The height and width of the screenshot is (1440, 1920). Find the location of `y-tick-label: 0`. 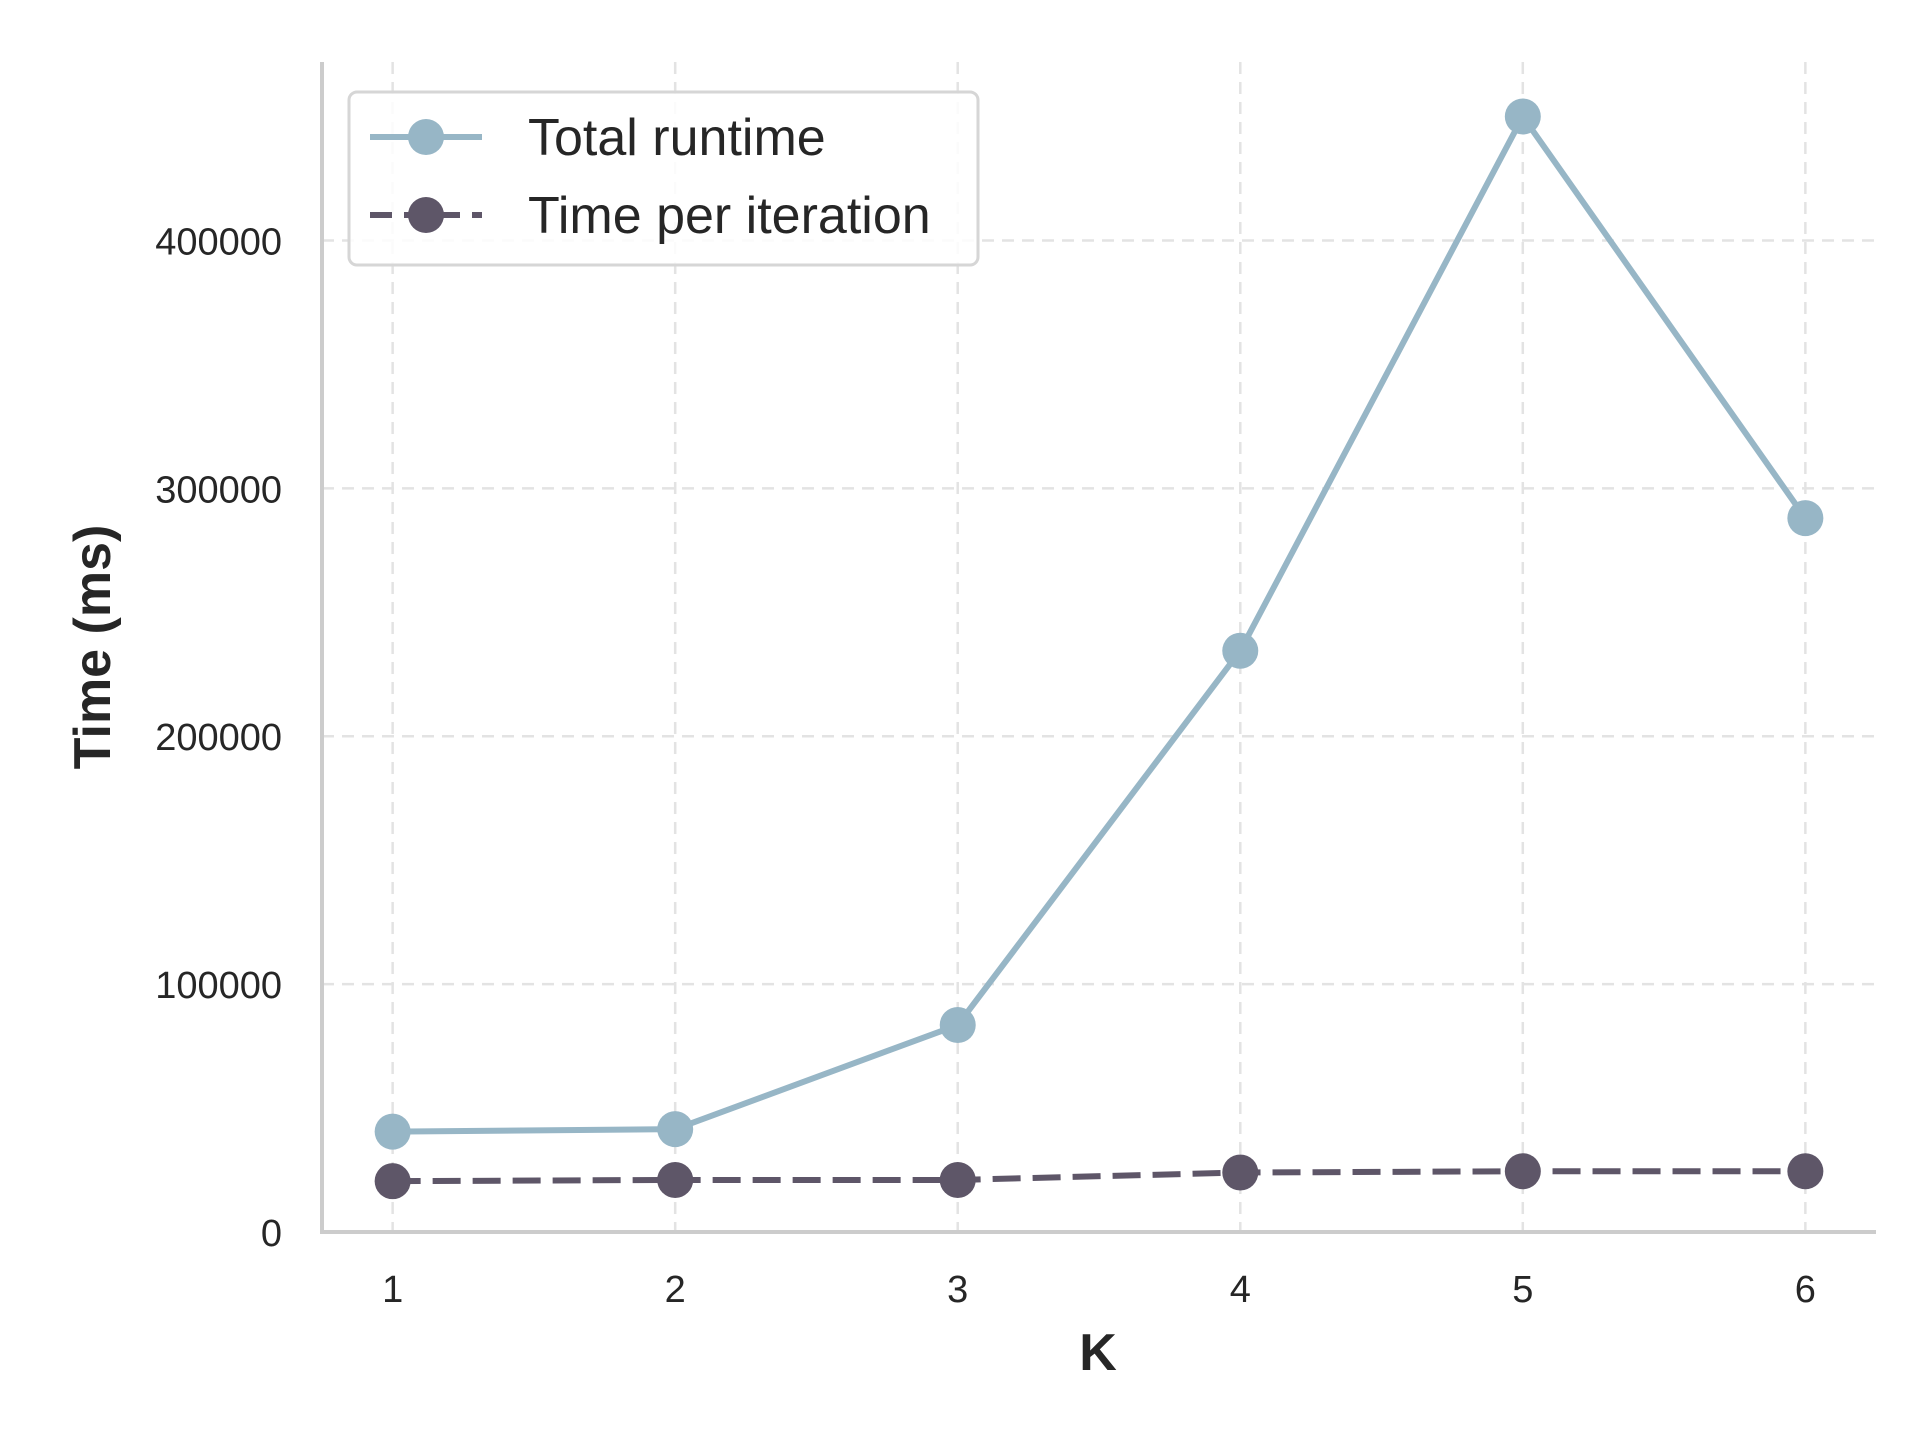

y-tick-label: 0 is located at coordinates (271, 1234).